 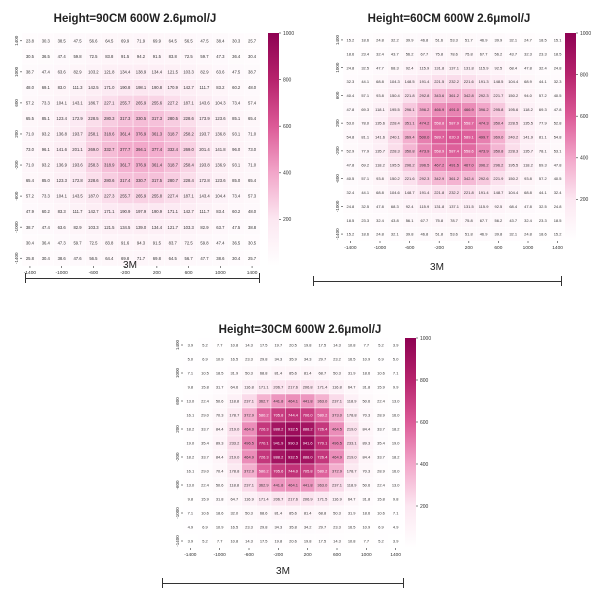 What do you see at coordinates (141, 258) in the screenshot?
I see `cell-value-label: 71.7` at bounding box center [141, 258].